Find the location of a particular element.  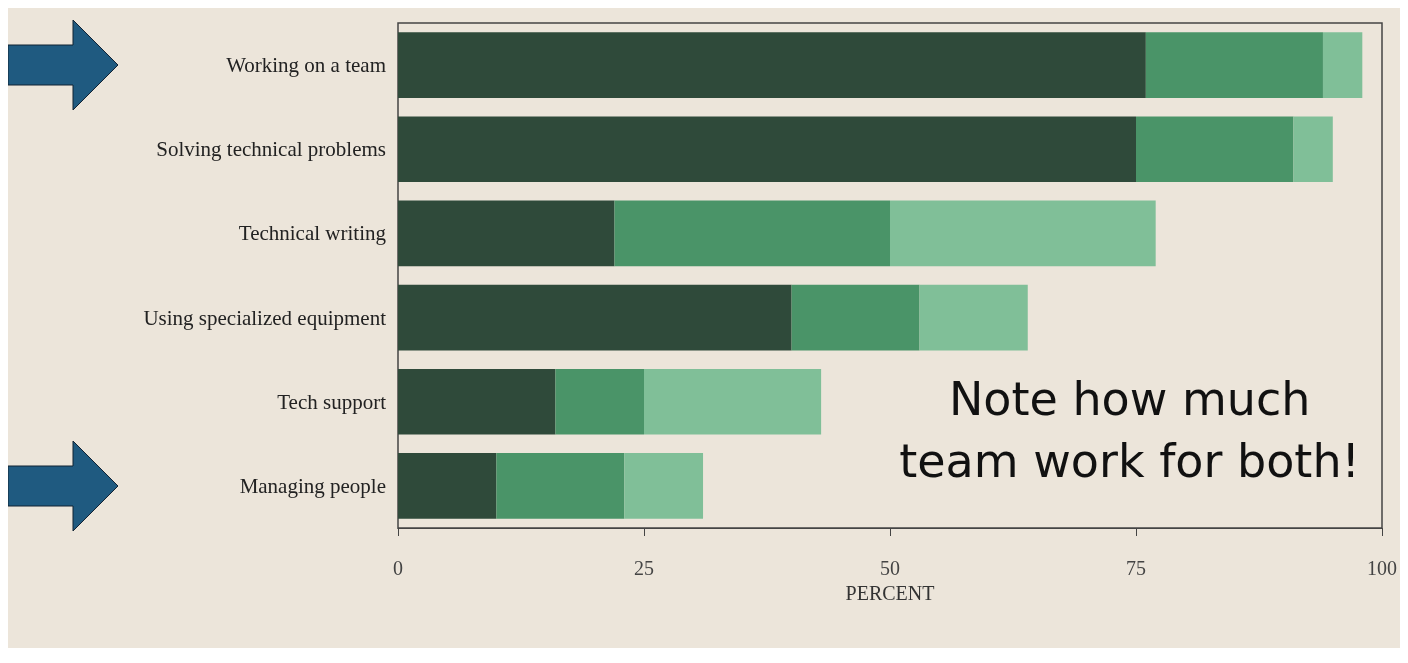

x-axis-title: PERCENT is located at coordinates (890, 593).